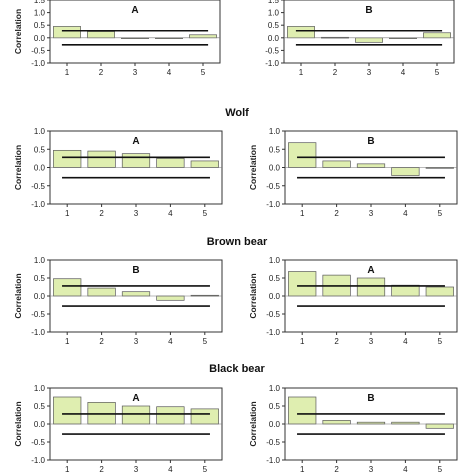  Describe the element at coordinates (237, 113) in the screenshot. I see `row-label-wolf: Wolf` at that location.